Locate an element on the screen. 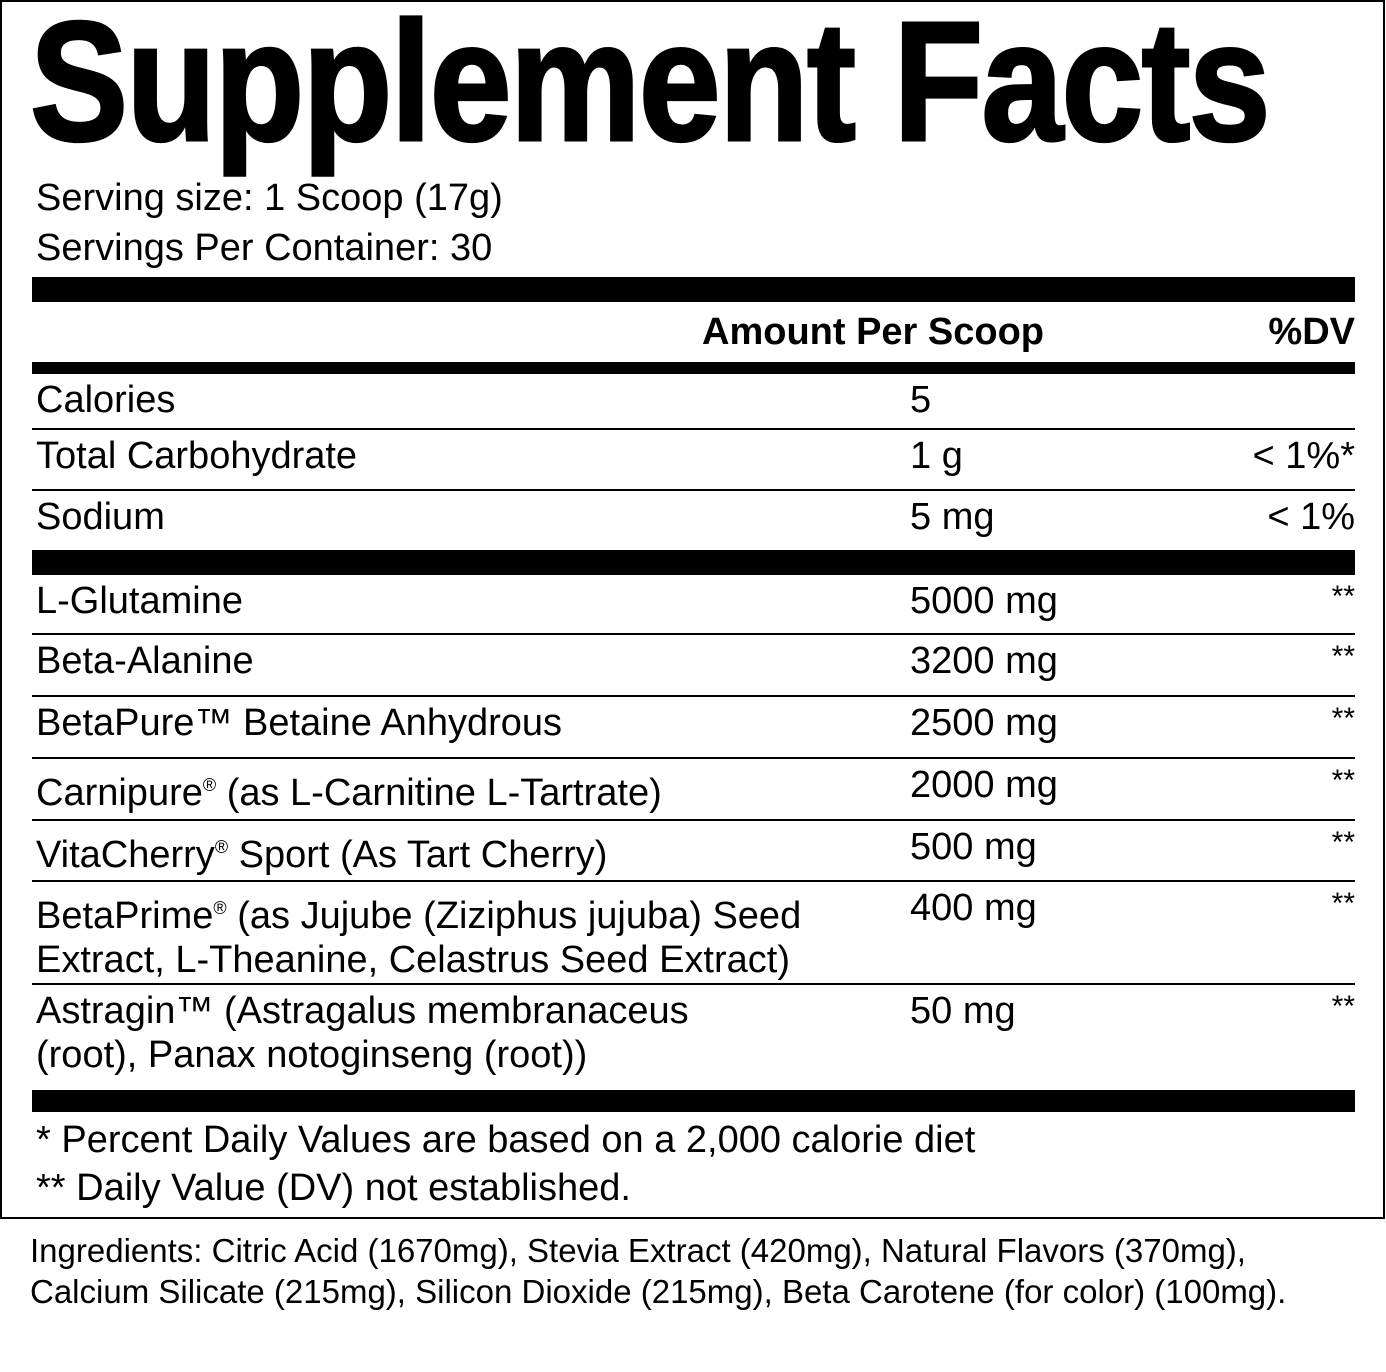 Image resolution: width=1386 pixels, height=1372 pixels. ingredient-amount: 400 mg is located at coordinates (973, 908).